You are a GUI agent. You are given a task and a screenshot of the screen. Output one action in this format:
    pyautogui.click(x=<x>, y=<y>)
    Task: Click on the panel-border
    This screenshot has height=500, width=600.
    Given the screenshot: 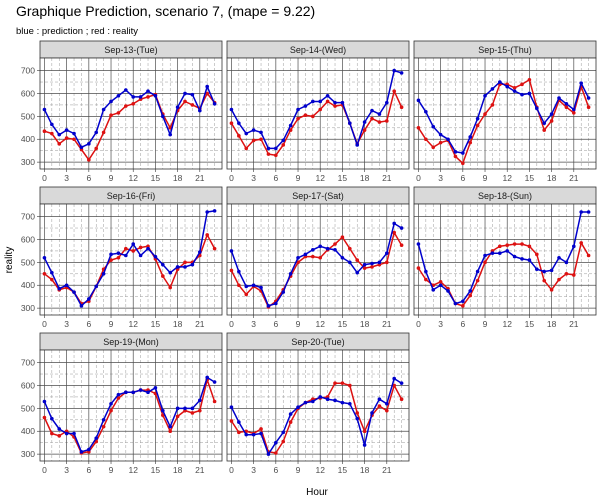 What is the action you would take?
    pyautogui.click(x=318, y=113)
    